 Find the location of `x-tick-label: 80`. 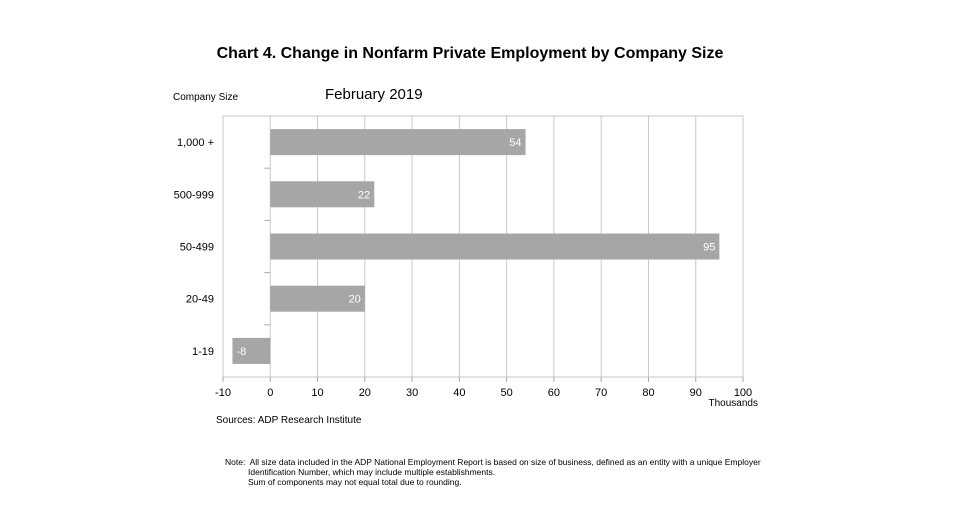

x-tick-label: 80 is located at coordinates (648, 393).